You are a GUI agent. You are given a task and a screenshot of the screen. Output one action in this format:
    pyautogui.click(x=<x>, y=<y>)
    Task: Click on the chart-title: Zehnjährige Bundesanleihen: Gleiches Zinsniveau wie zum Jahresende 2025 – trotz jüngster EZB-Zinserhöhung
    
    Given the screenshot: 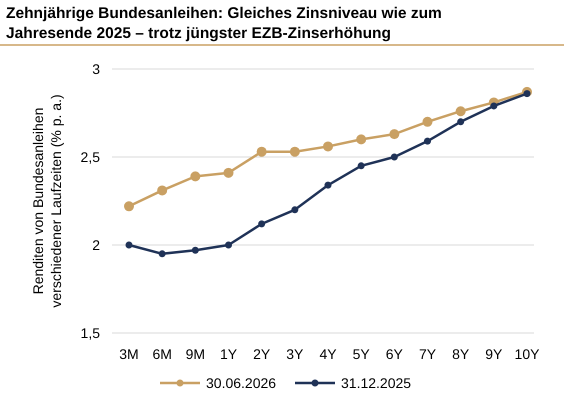 What is the action you would take?
    pyautogui.click(x=224, y=23)
    